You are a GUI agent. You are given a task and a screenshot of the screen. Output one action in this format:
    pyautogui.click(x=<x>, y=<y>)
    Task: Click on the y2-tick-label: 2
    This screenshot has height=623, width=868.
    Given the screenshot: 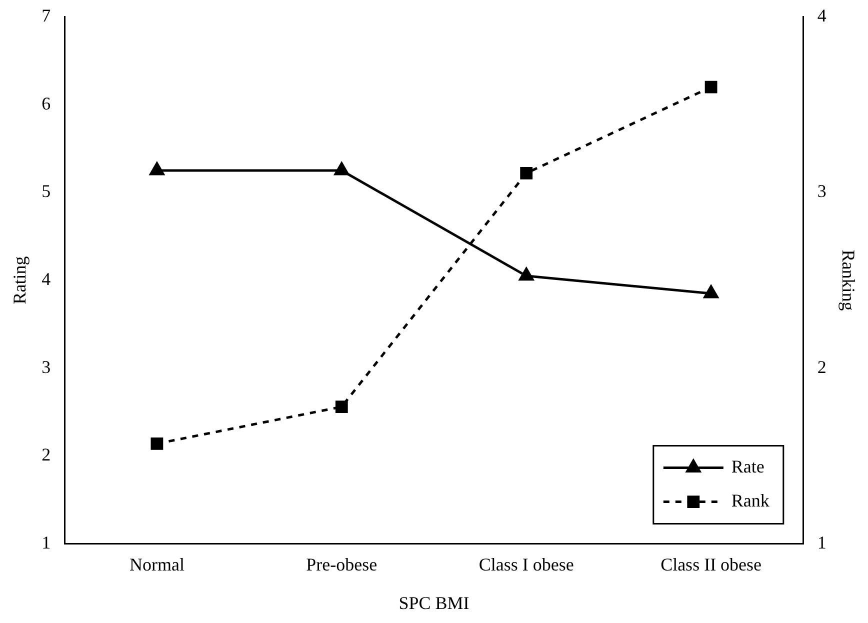 What is the action you would take?
    pyautogui.click(x=821, y=366)
    